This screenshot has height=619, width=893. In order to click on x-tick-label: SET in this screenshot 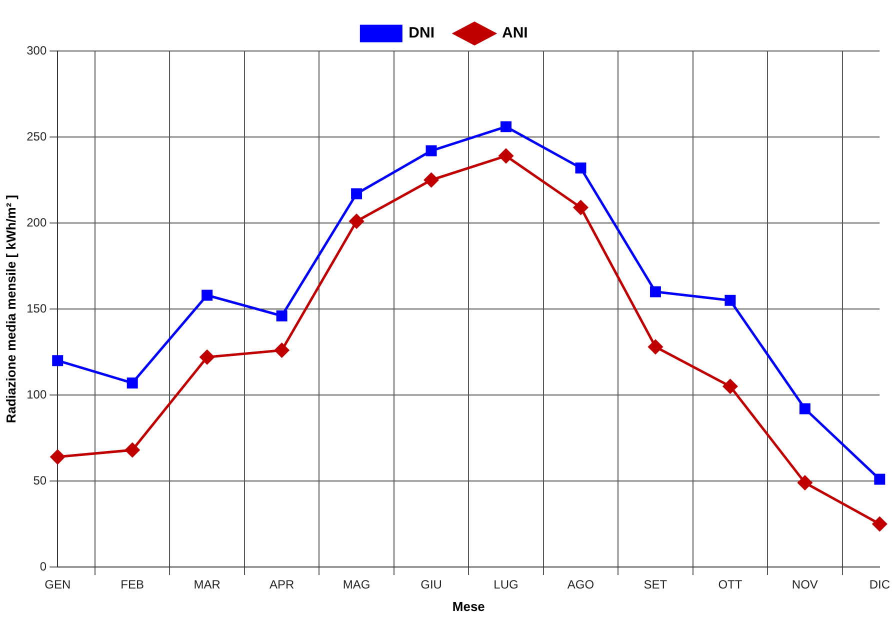, I will do `click(656, 585)`.